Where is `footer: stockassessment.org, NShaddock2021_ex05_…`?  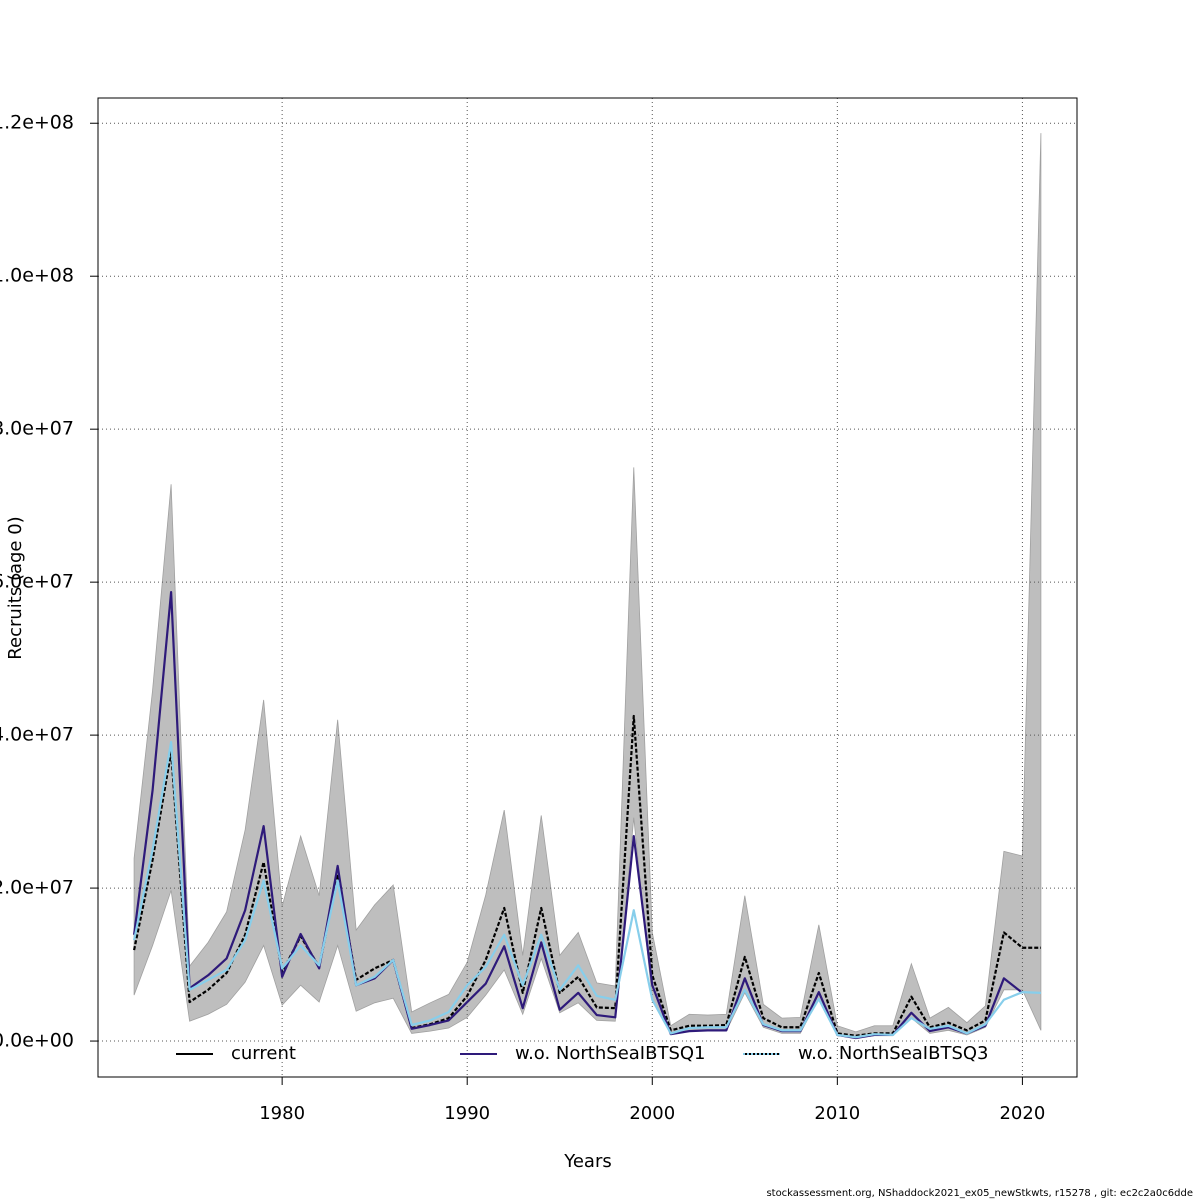 footer: stockassessment.org, NShaddock2021_ex05_… is located at coordinates (979, 1193).